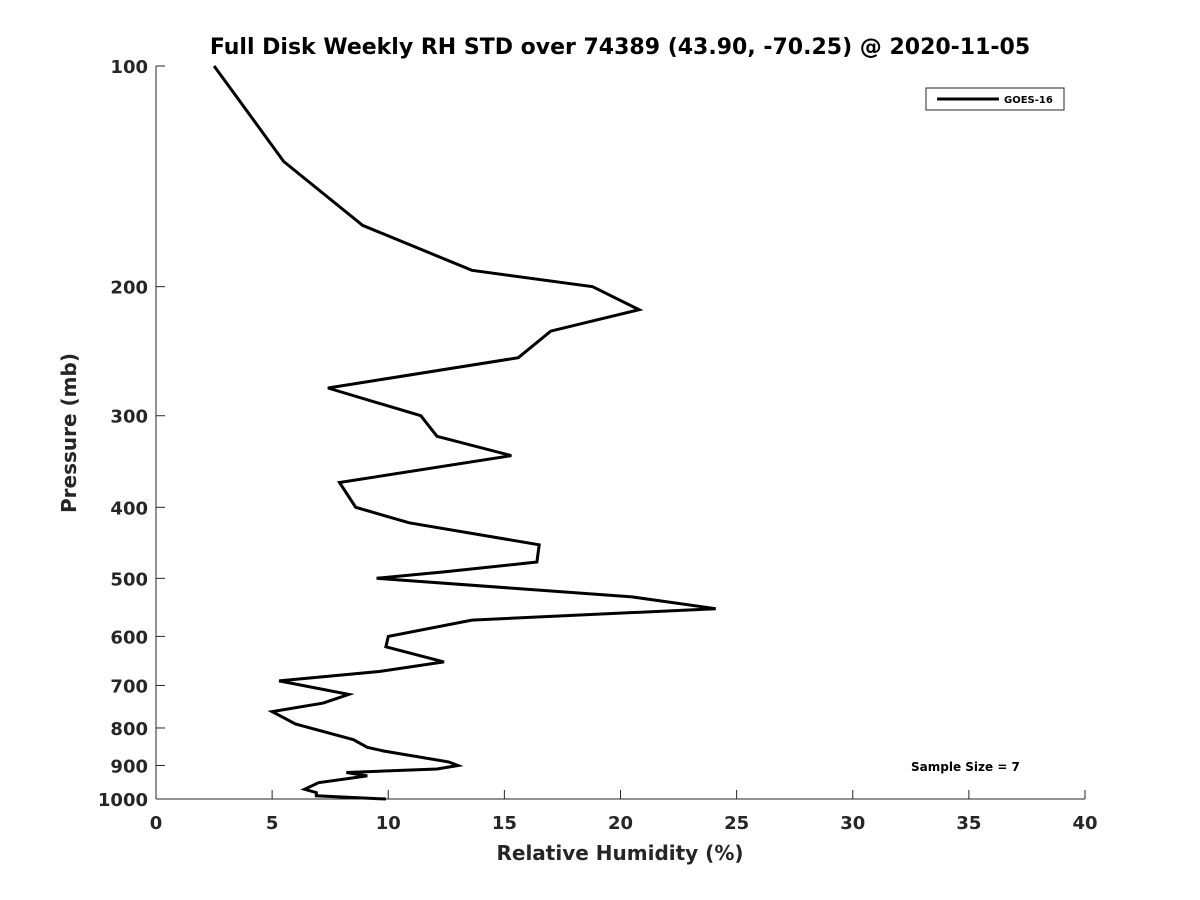  I want to click on y-tick-label: 300, so click(129, 417).